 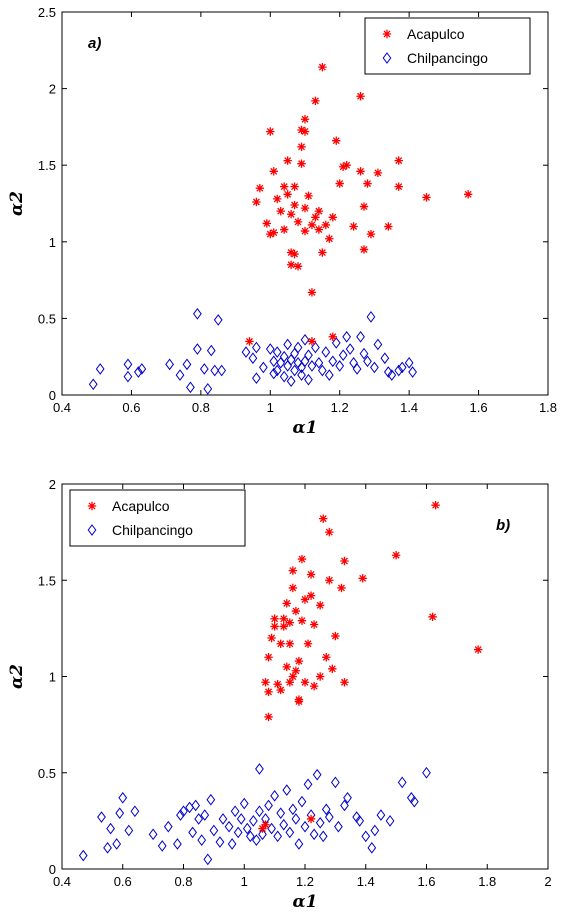 I want to click on x-tick-label: 1.8, so click(x=487, y=881).